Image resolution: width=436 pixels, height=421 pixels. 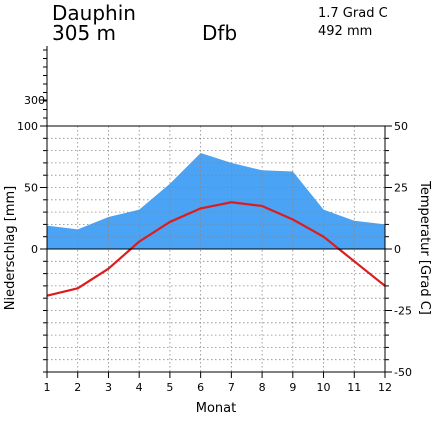 I want to click on x-axis-tick-label: 1, so click(x=47, y=387).